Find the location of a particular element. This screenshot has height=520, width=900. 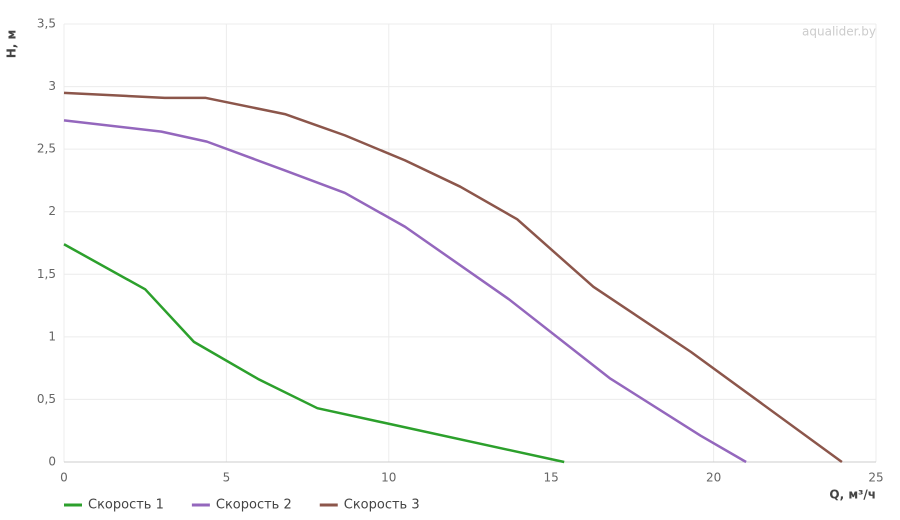

y-axis-label: H, м is located at coordinates (12, 44).